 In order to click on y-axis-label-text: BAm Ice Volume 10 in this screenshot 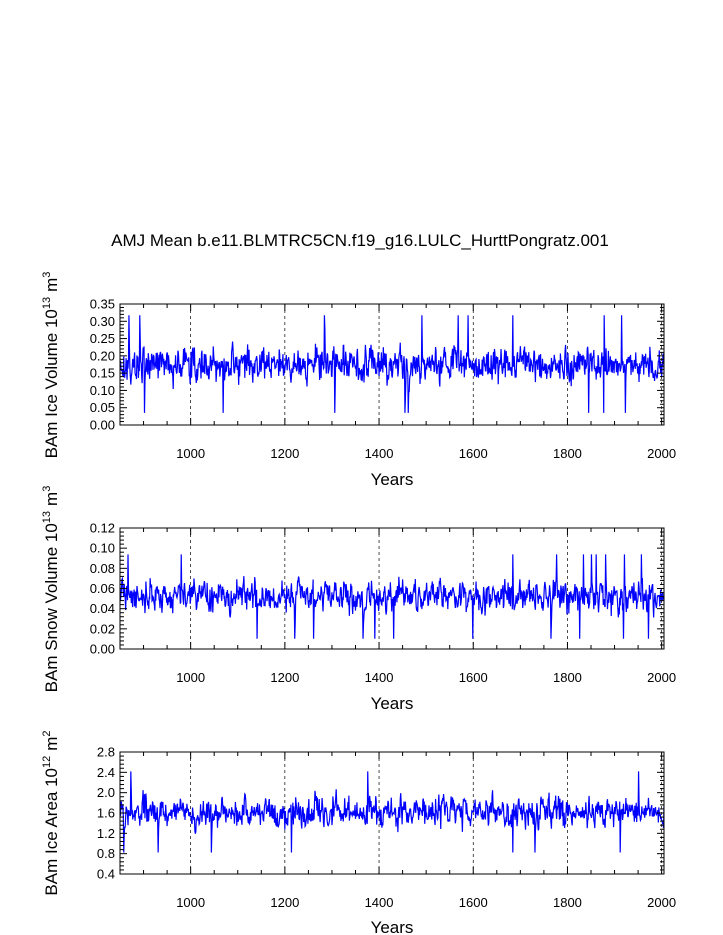, I will do `click(51, 383)`.